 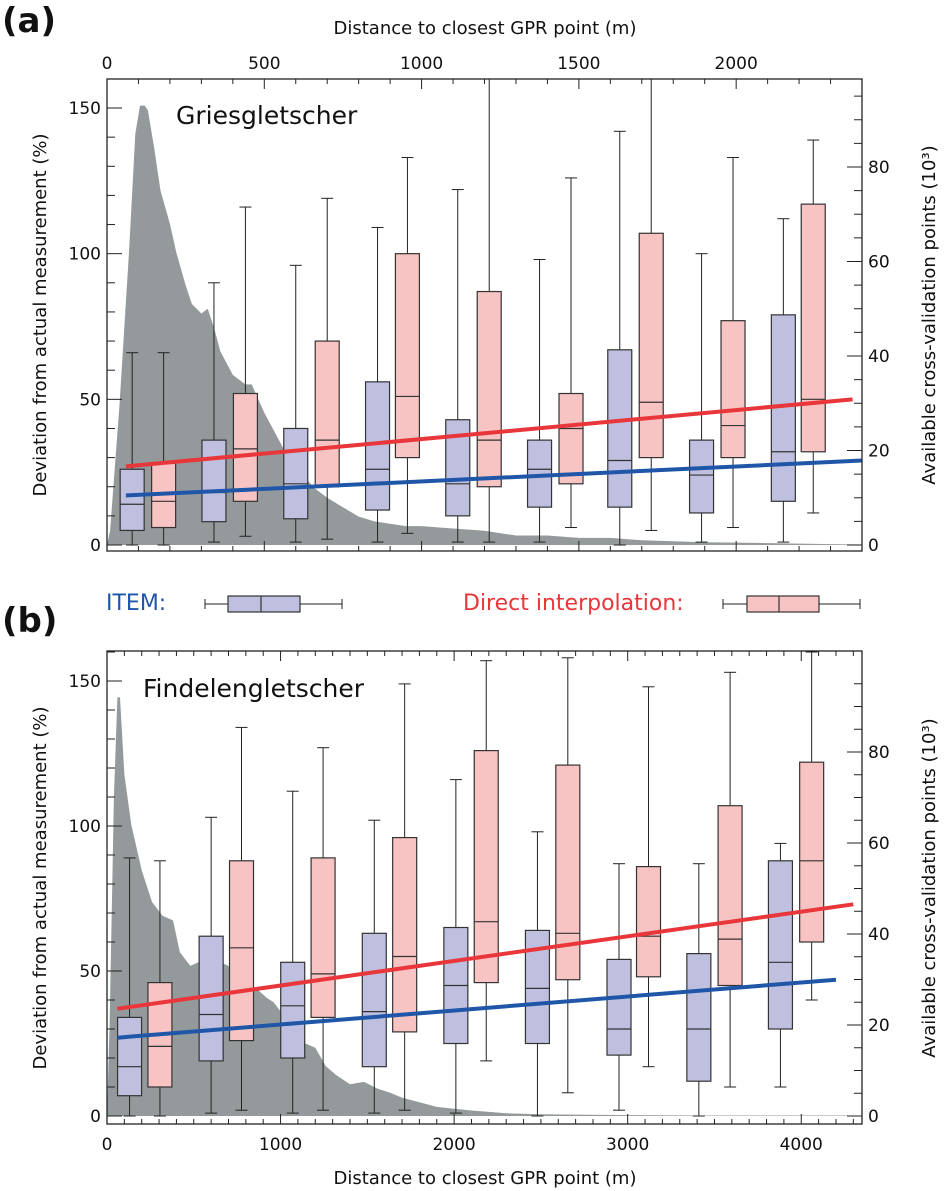 What do you see at coordinates (40, 887) in the screenshot?
I see `panel-b-ylabel: Deviation from actual measurement (%)` at bounding box center [40, 887].